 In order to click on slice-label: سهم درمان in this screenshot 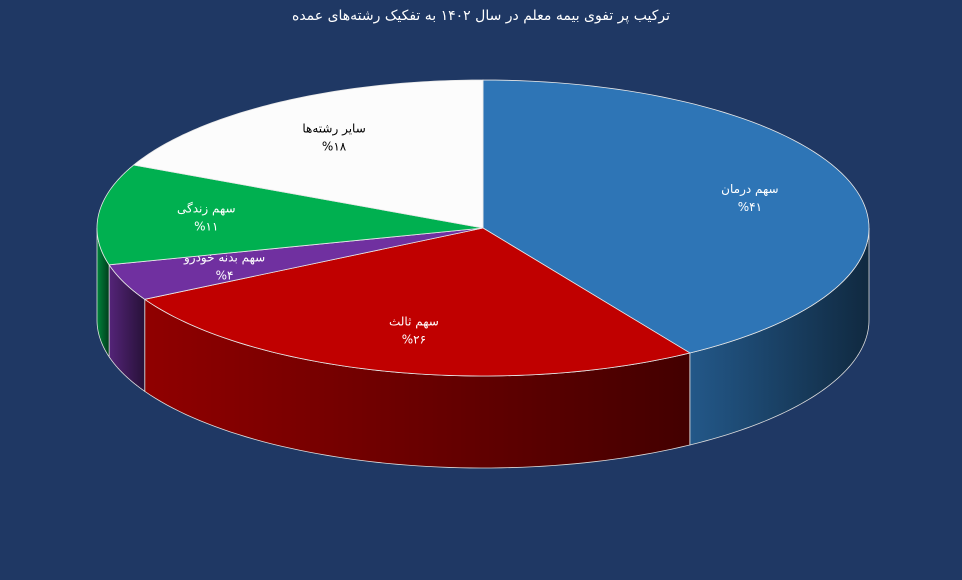, I will do `click(749, 189)`.